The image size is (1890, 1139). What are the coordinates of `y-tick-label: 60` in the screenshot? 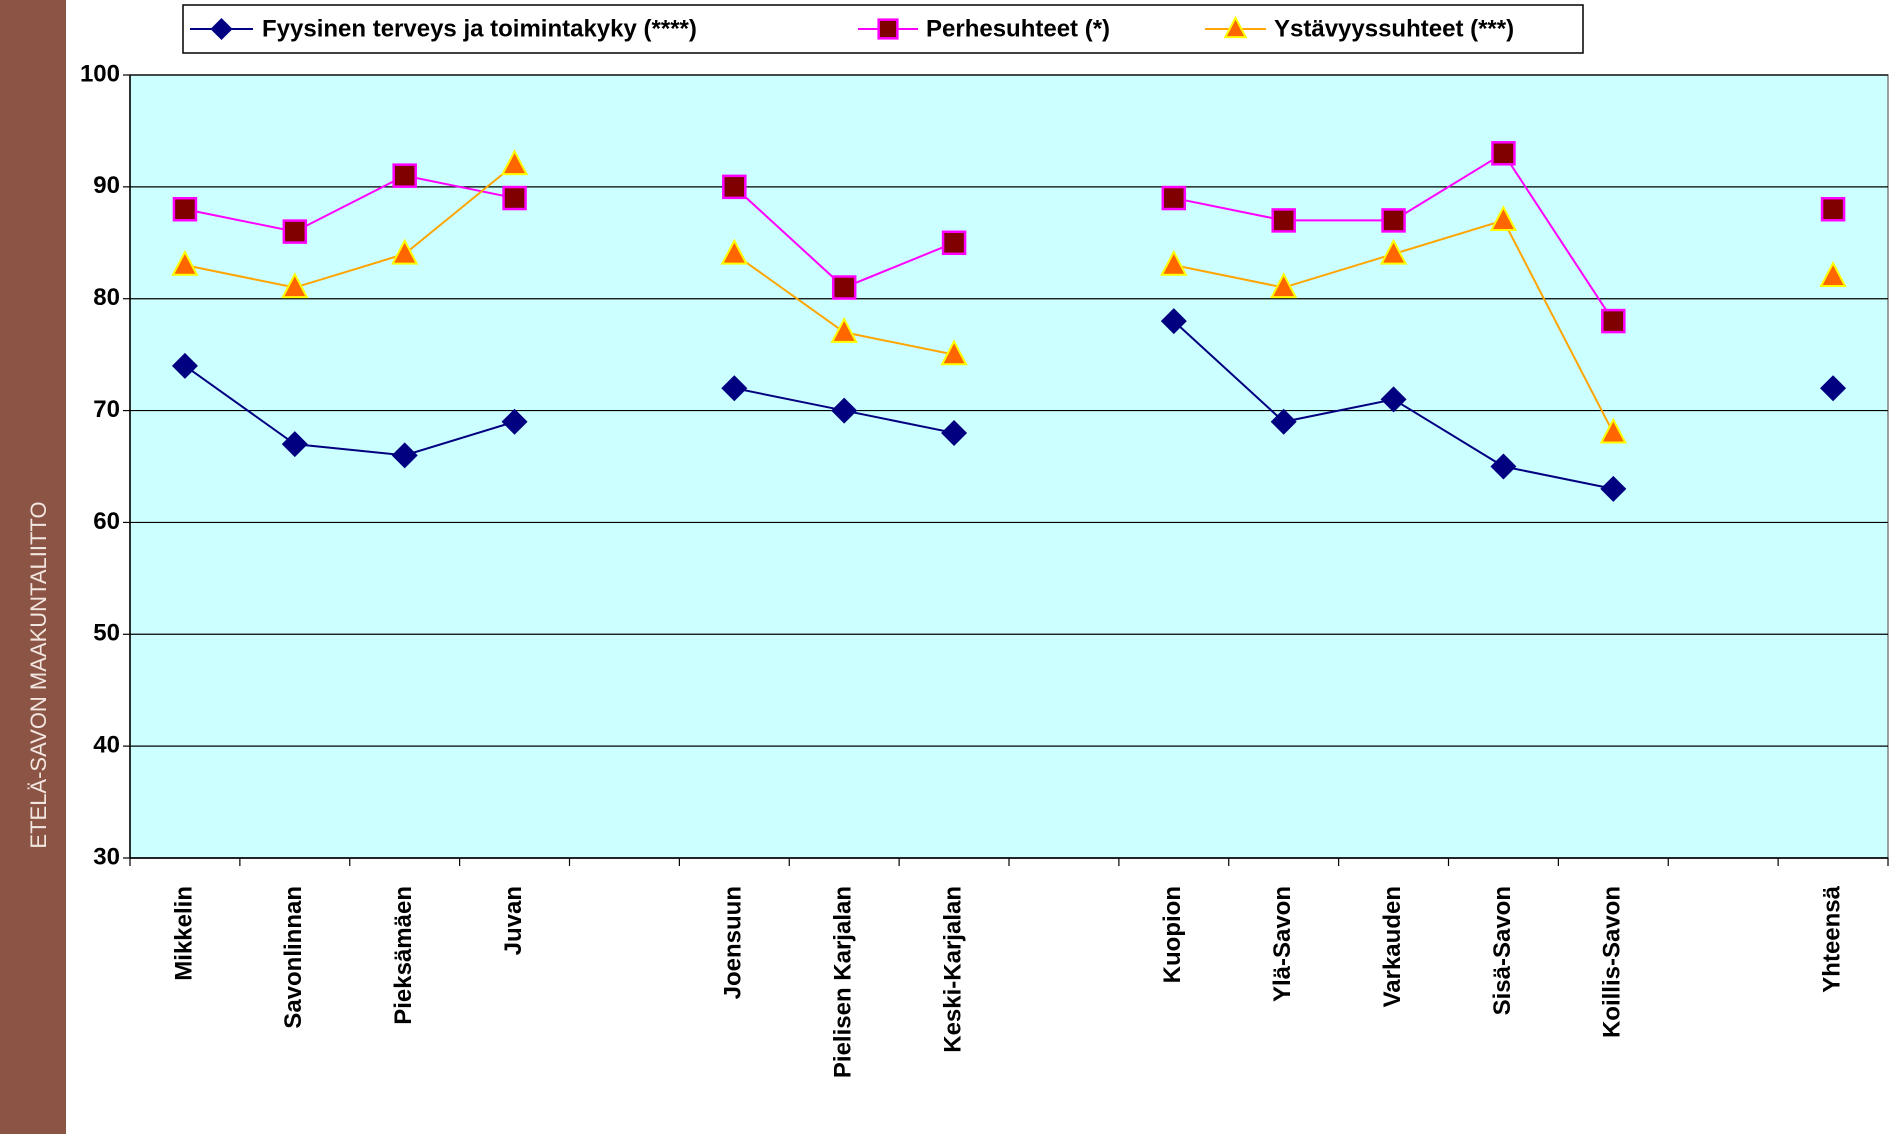 It's located at (106, 521).